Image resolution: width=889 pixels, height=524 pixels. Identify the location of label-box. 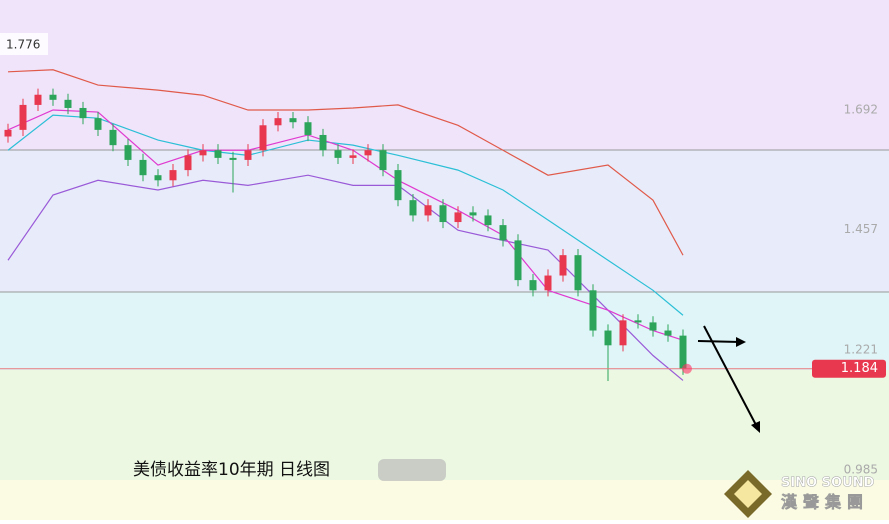
(24, 44).